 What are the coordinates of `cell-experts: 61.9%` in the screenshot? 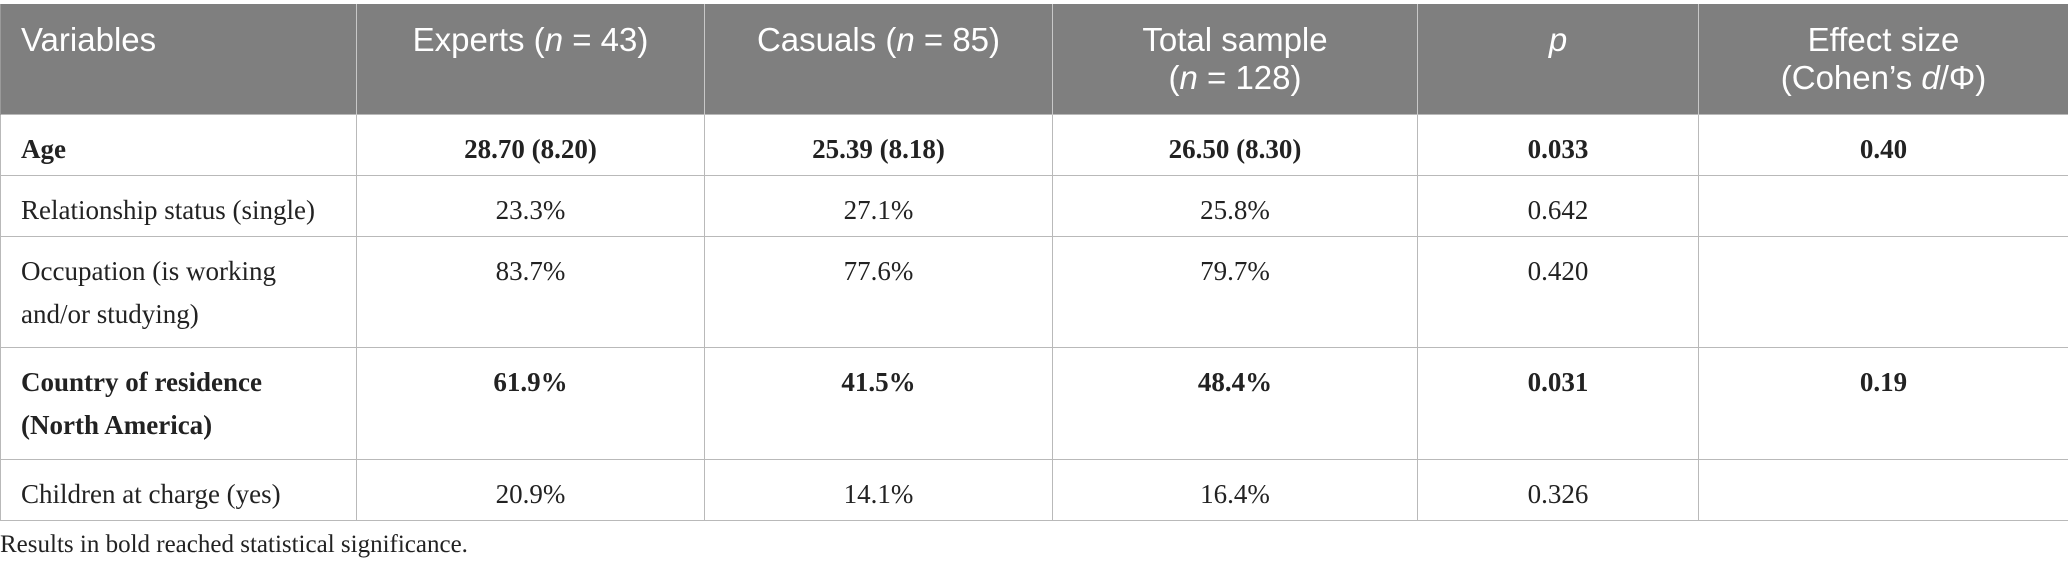 It's located at (530, 403).